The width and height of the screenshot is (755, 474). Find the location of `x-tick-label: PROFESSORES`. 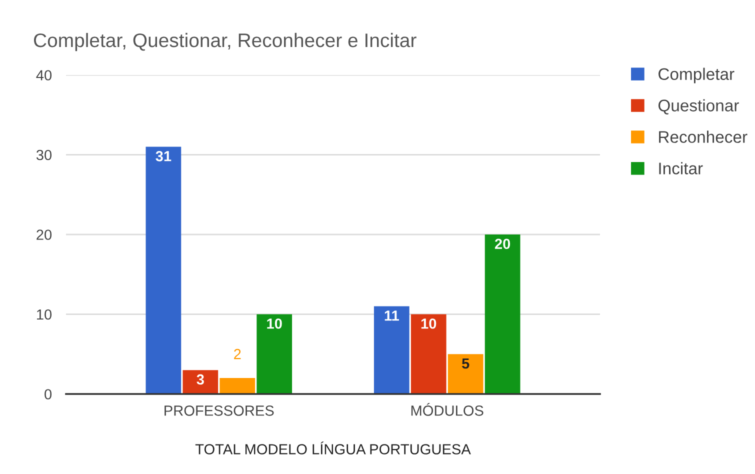

x-tick-label: PROFESSORES is located at coordinates (219, 410).